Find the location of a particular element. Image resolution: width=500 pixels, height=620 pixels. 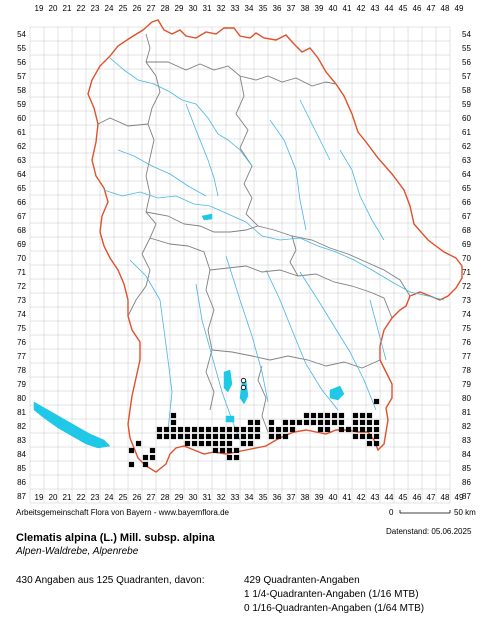

axis-tick-label: 25 is located at coordinates (123, 497).